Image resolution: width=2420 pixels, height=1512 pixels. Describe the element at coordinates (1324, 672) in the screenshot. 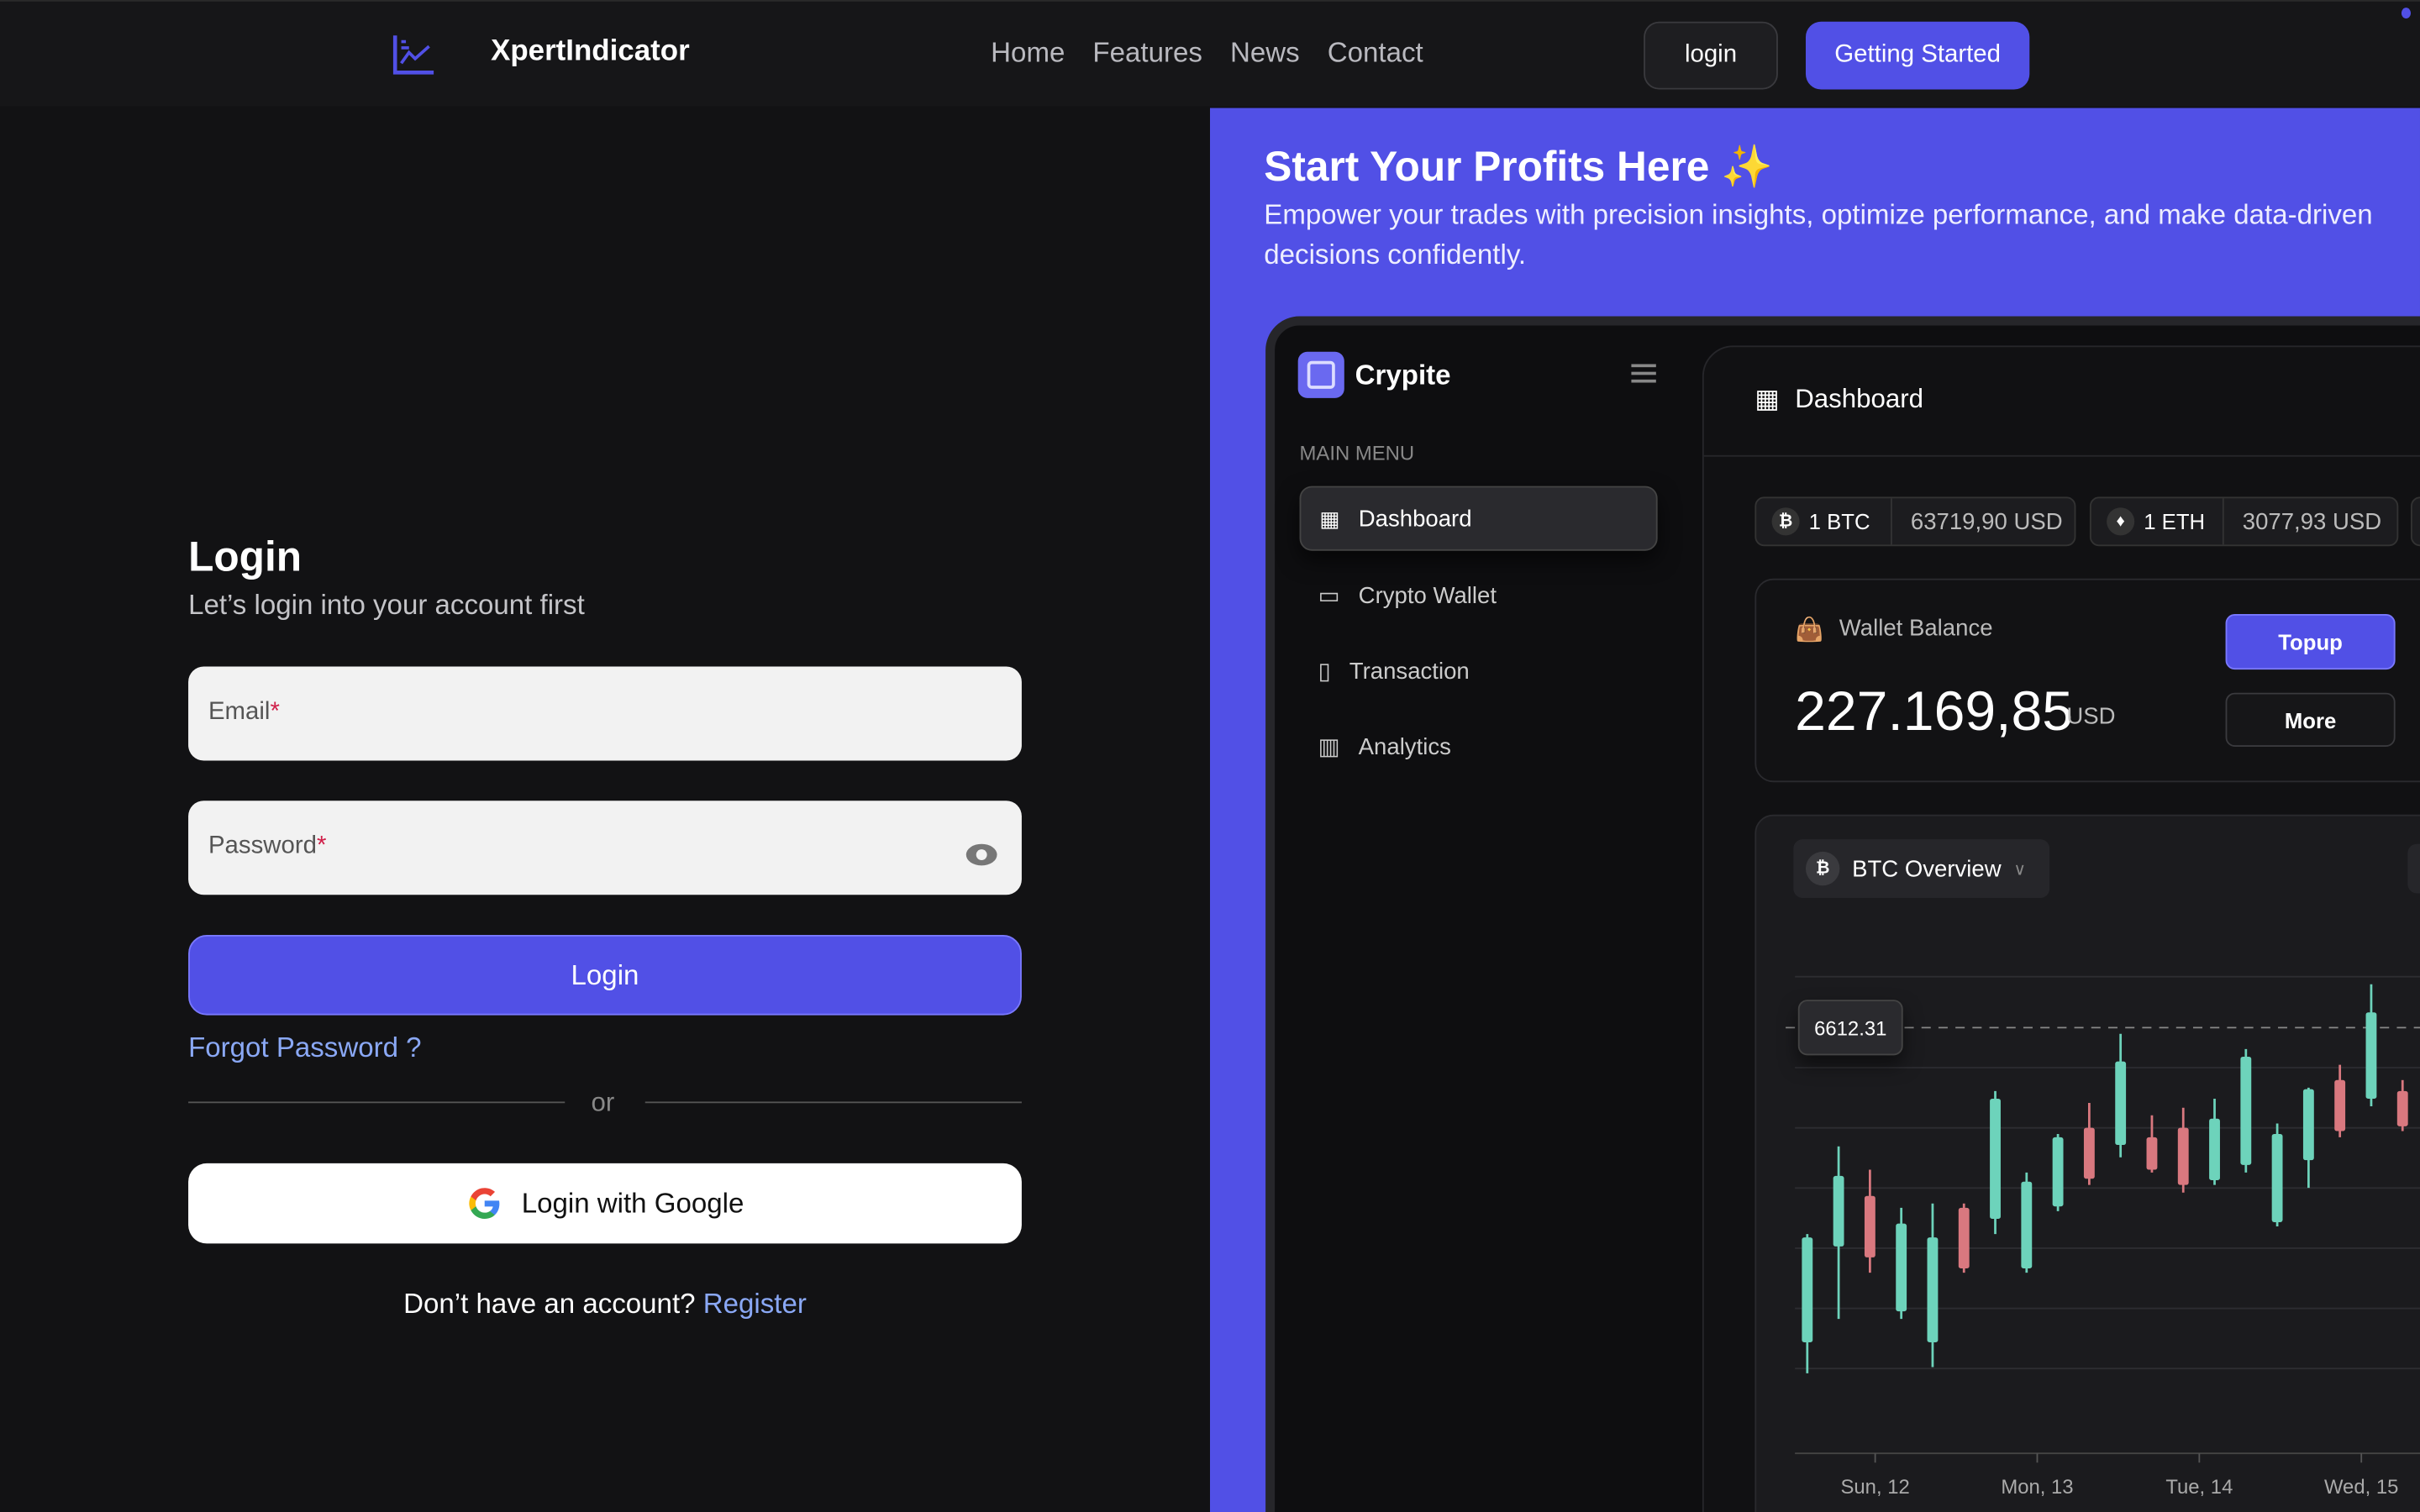

I see `receipt-icon: ▯` at that location.